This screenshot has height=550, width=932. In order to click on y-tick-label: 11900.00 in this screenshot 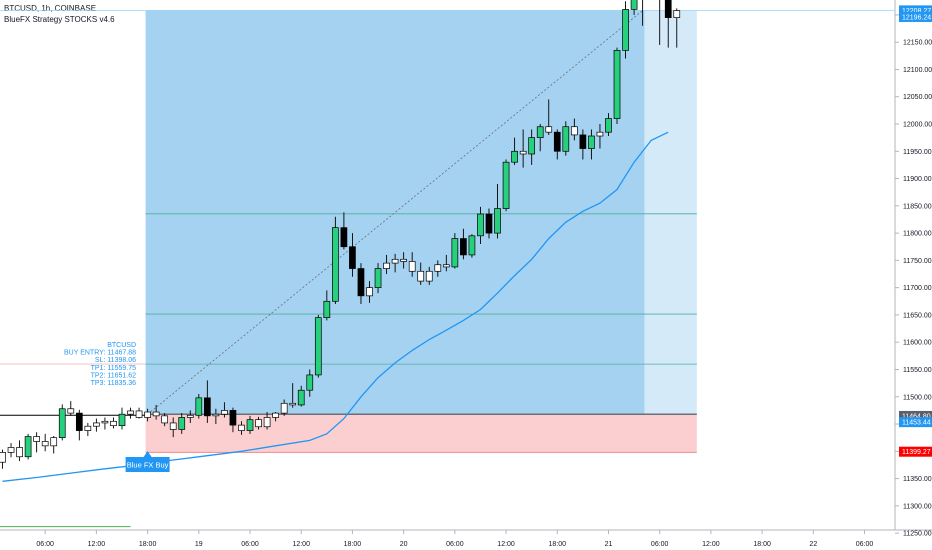, I will do `click(917, 179)`.